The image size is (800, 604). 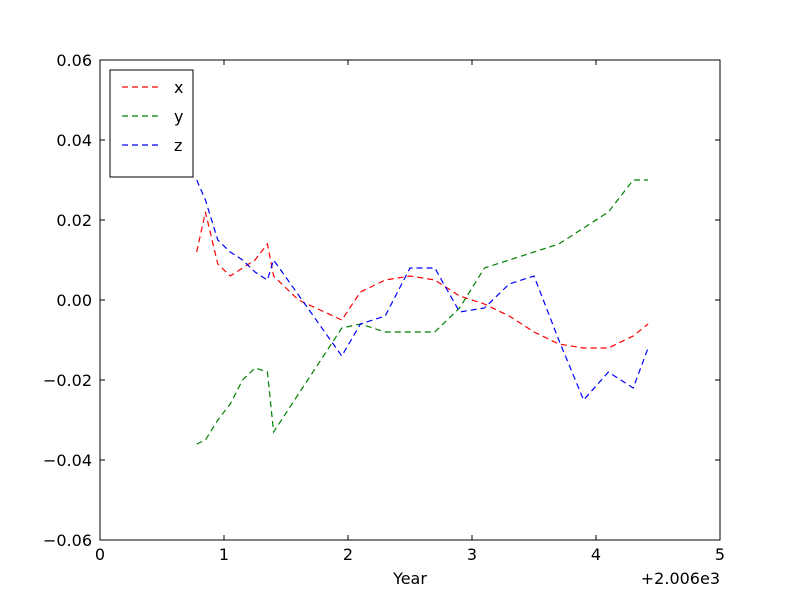 What do you see at coordinates (74, 300) in the screenshot?
I see `y-tick-label: 0.00` at bounding box center [74, 300].